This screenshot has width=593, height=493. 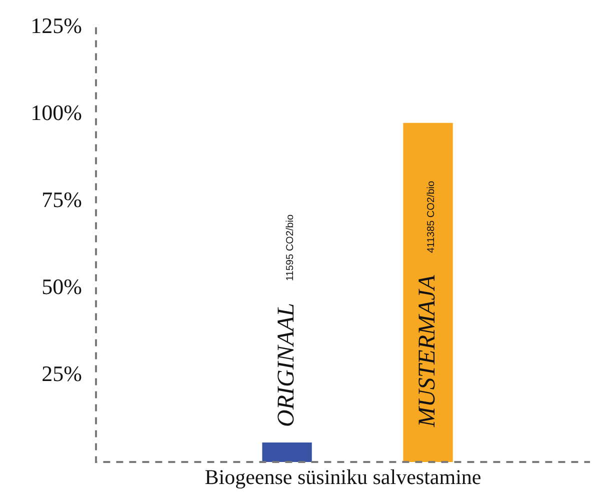 What do you see at coordinates (62, 373) in the screenshot?
I see `y-tick-label: 25%` at bounding box center [62, 373].